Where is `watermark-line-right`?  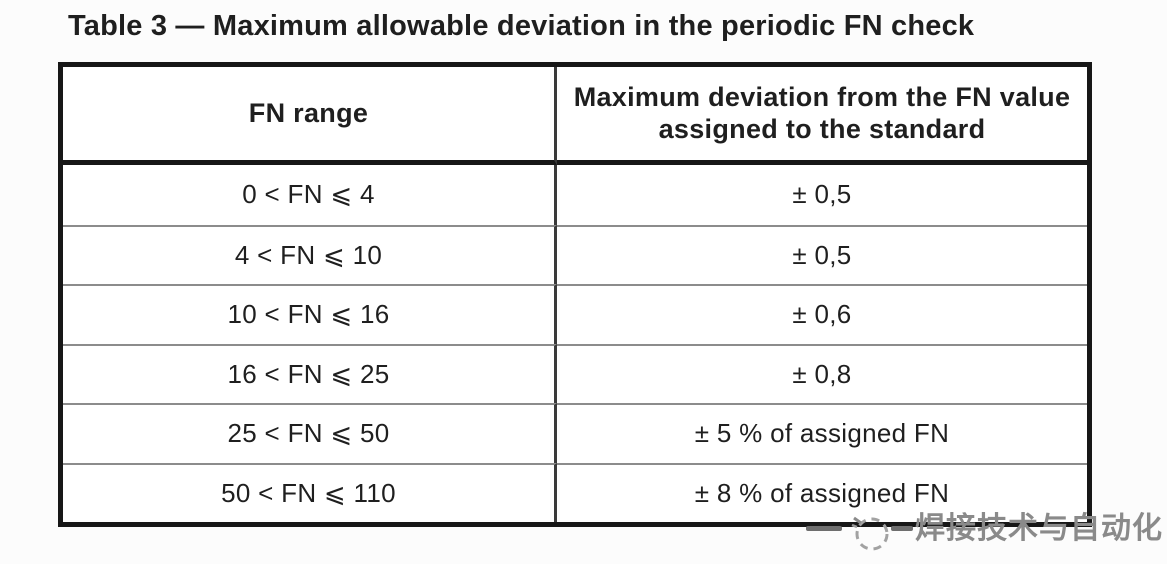
watermark-line-right is located at coordinates (902, 528).